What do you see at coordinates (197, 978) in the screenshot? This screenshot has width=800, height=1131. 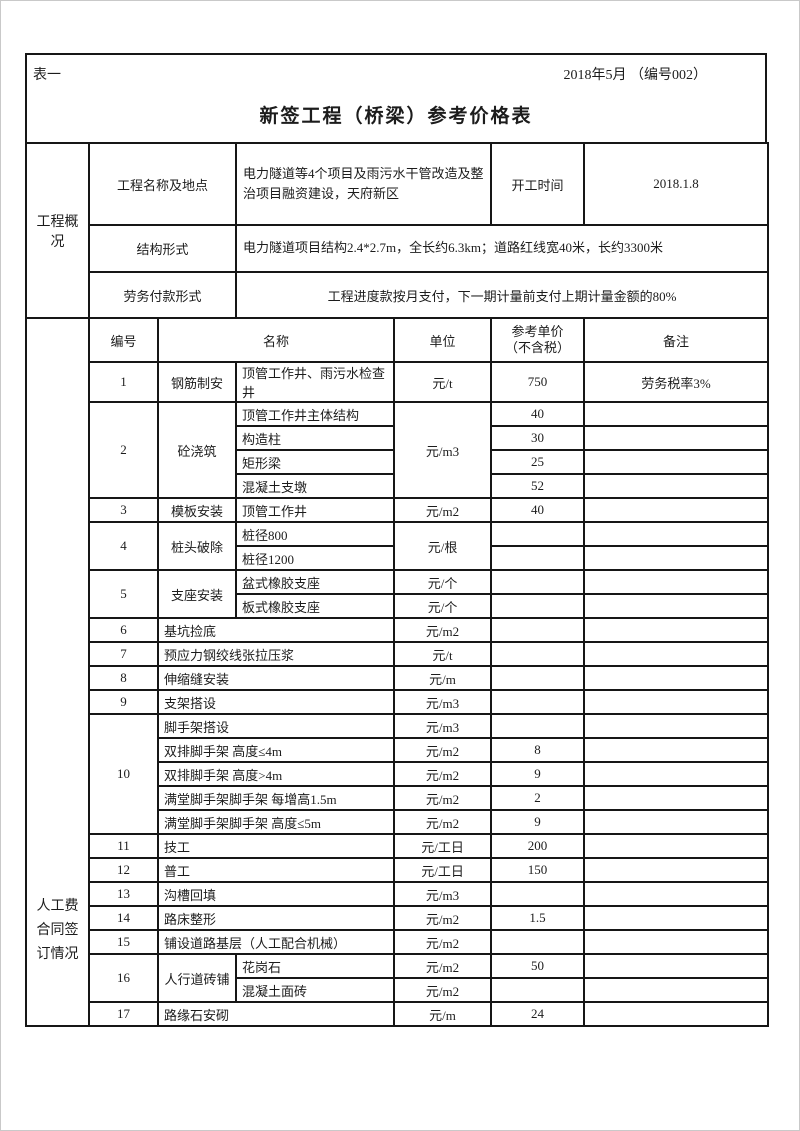 I see `item-name-cell: 人行道砖铺` at bounding box center [197, 978].